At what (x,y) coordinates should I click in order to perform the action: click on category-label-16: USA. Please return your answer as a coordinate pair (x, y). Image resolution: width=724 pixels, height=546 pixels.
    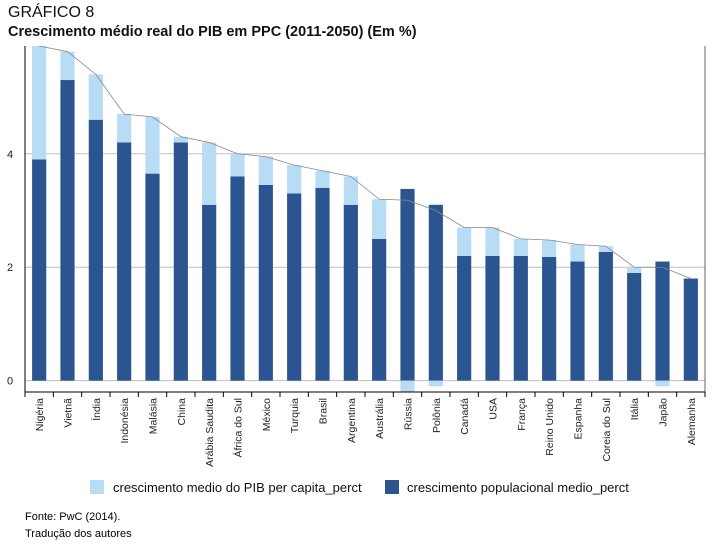
    Looking at the image, I should click on (494, 409).